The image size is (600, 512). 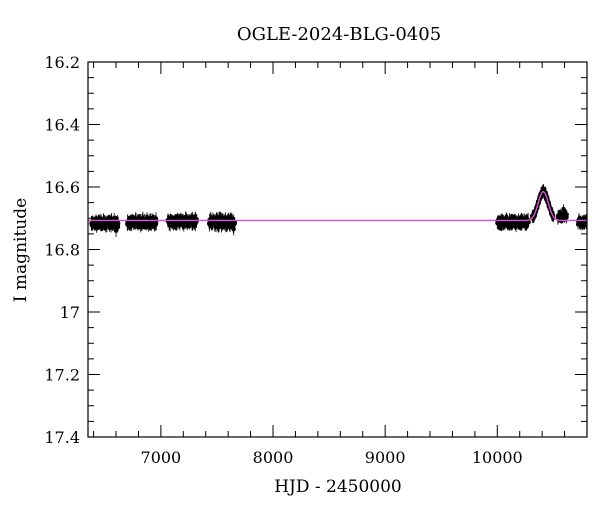 I want to click on y-tick-label: 17.4, so click(x=62, y=437).